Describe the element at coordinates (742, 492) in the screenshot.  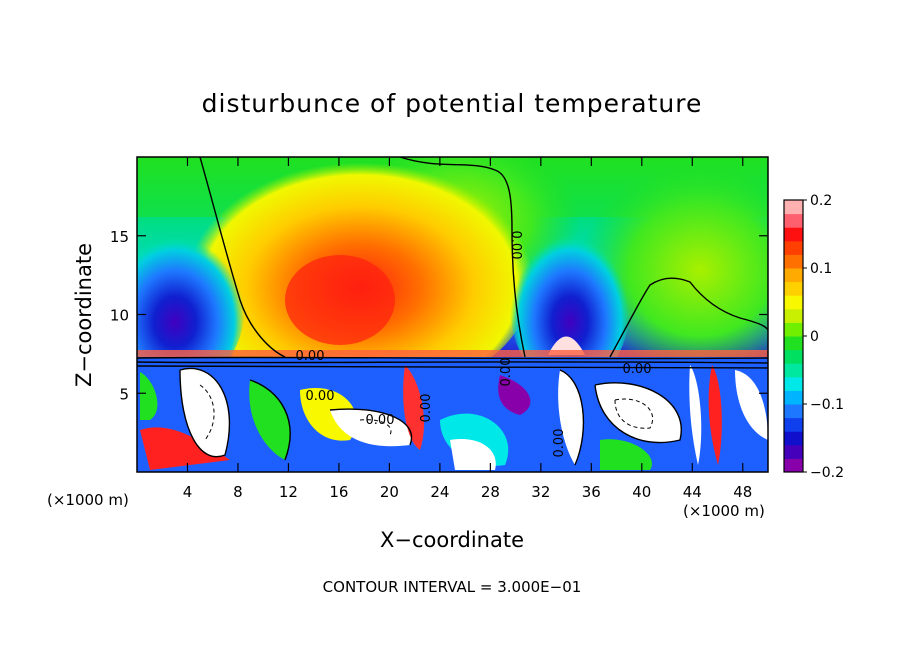
I see `x-tick-label: 48` at that location.